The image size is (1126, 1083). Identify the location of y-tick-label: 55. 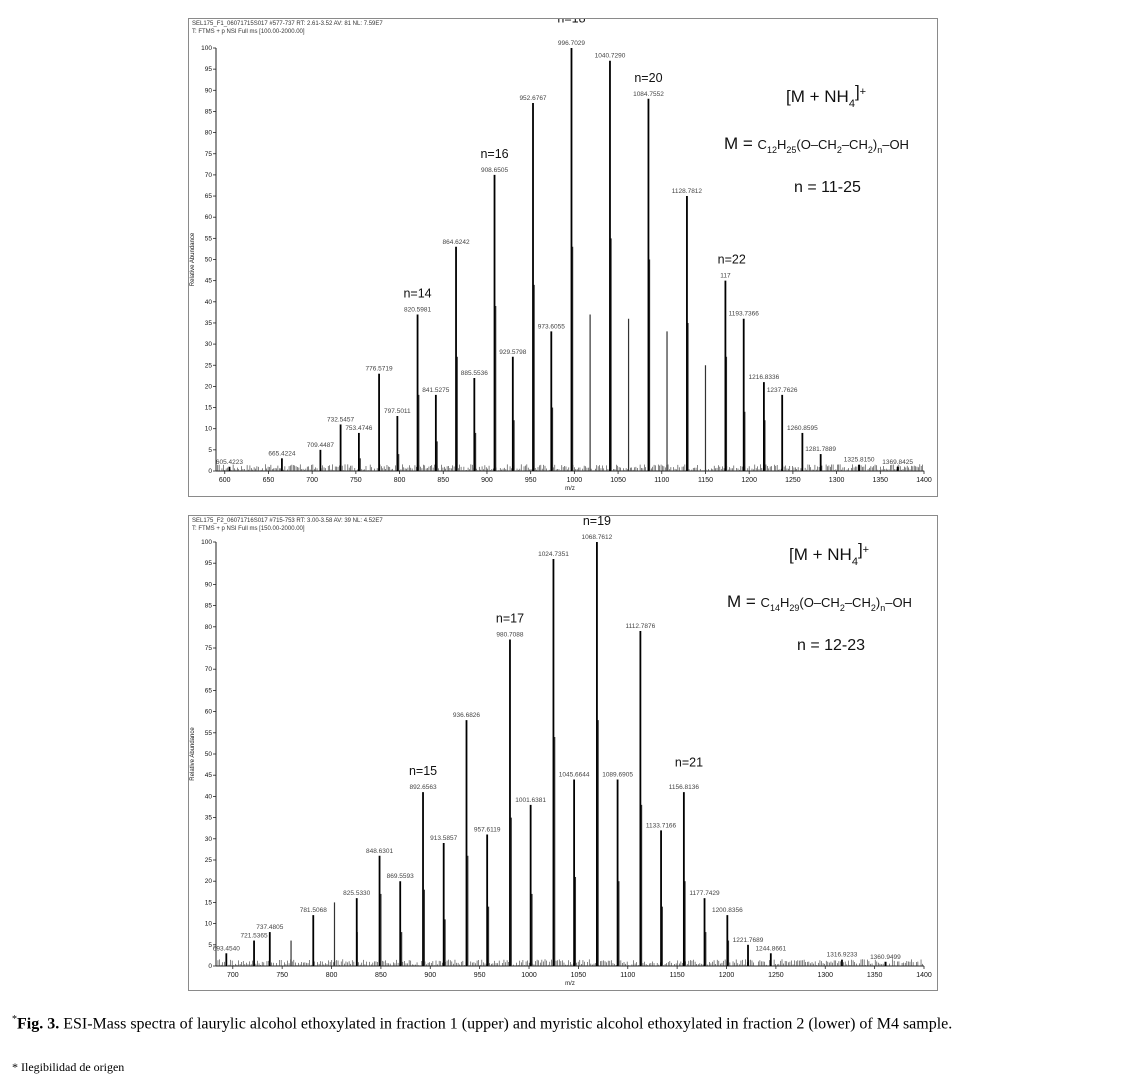
(209, 733).